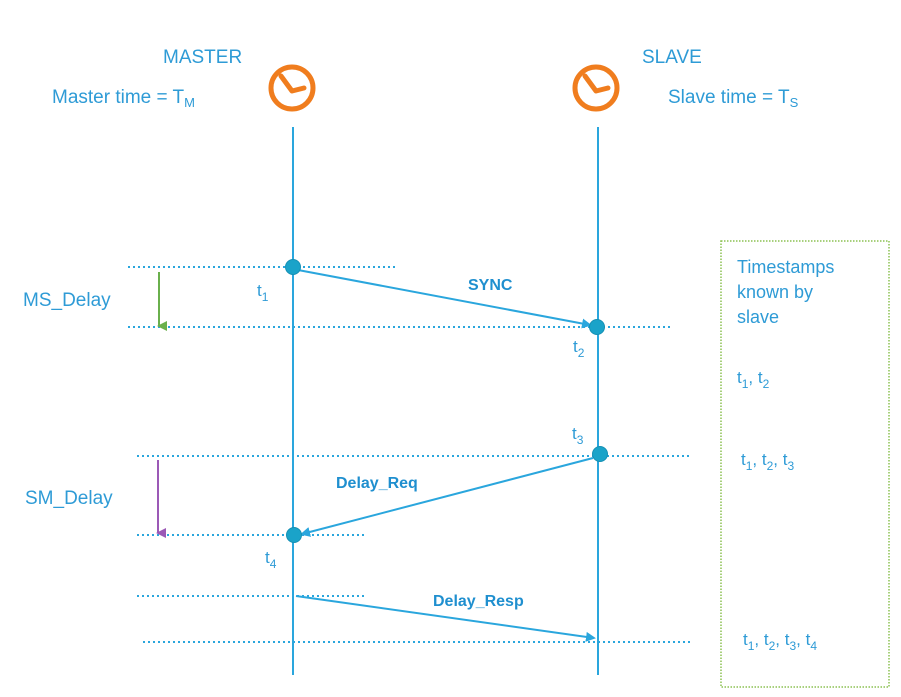  What do you see at coordinates (753, 379) in the screenshot?
I see `known-row-1: t1, t2` at bounding box center [753, 379].